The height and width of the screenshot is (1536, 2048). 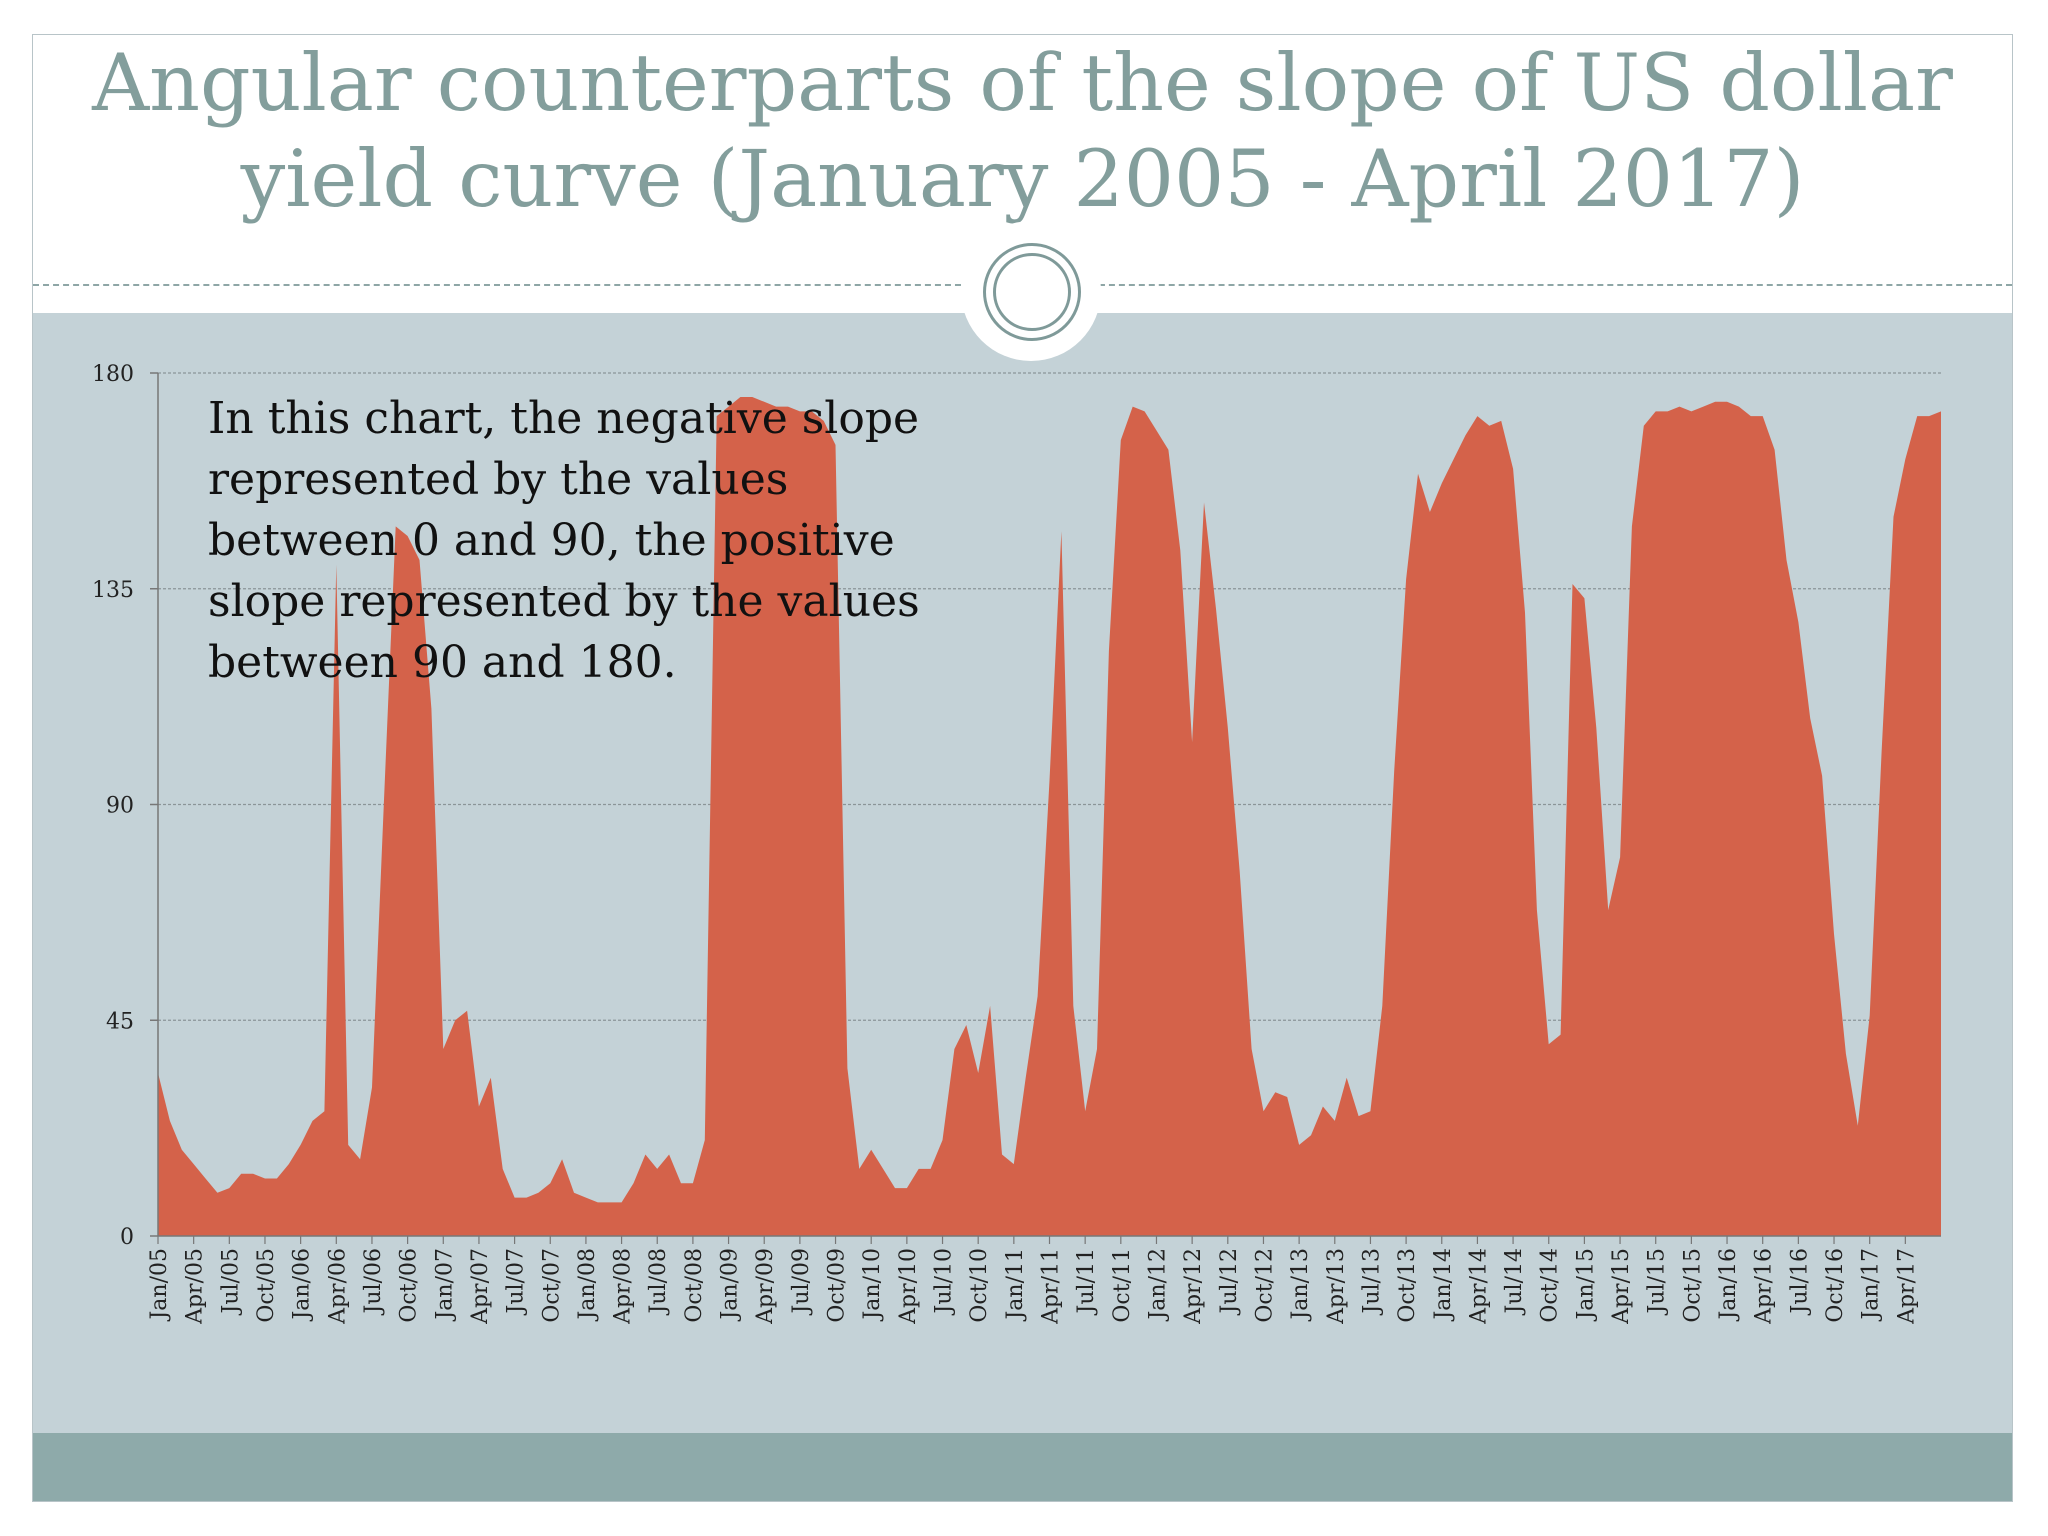 What do you see at coordinates (230, 1281) in the screenshot?
I see `x-tick-label: Jul/05` at bounding box center [230, 1281].